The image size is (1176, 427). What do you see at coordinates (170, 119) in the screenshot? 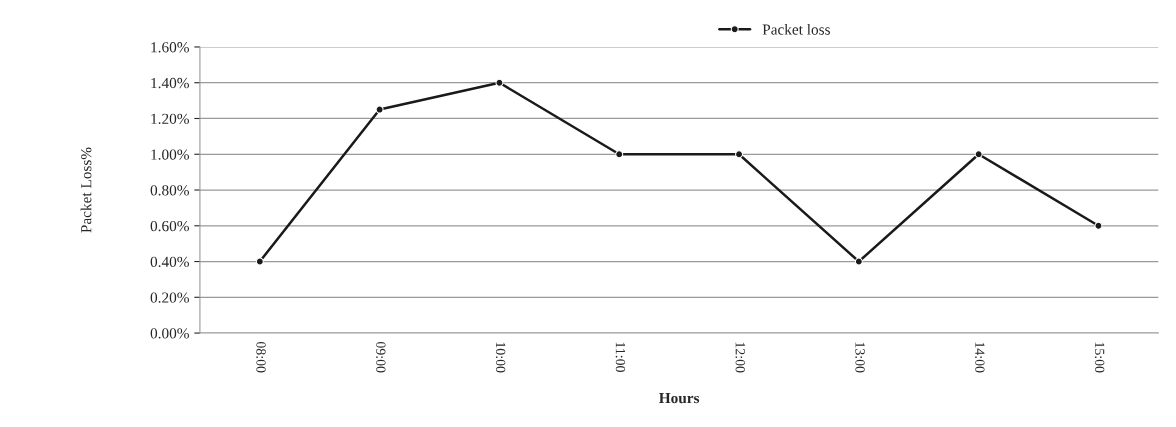
I see `y-tick-label: 1.20%` at bounding box center [170, 119].